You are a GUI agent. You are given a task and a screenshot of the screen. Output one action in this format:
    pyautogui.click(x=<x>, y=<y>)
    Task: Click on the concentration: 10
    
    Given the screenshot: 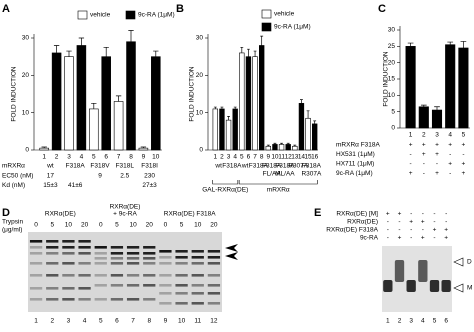 What is the action you would take?
    pyautogui.click(x=133, y=225)
    